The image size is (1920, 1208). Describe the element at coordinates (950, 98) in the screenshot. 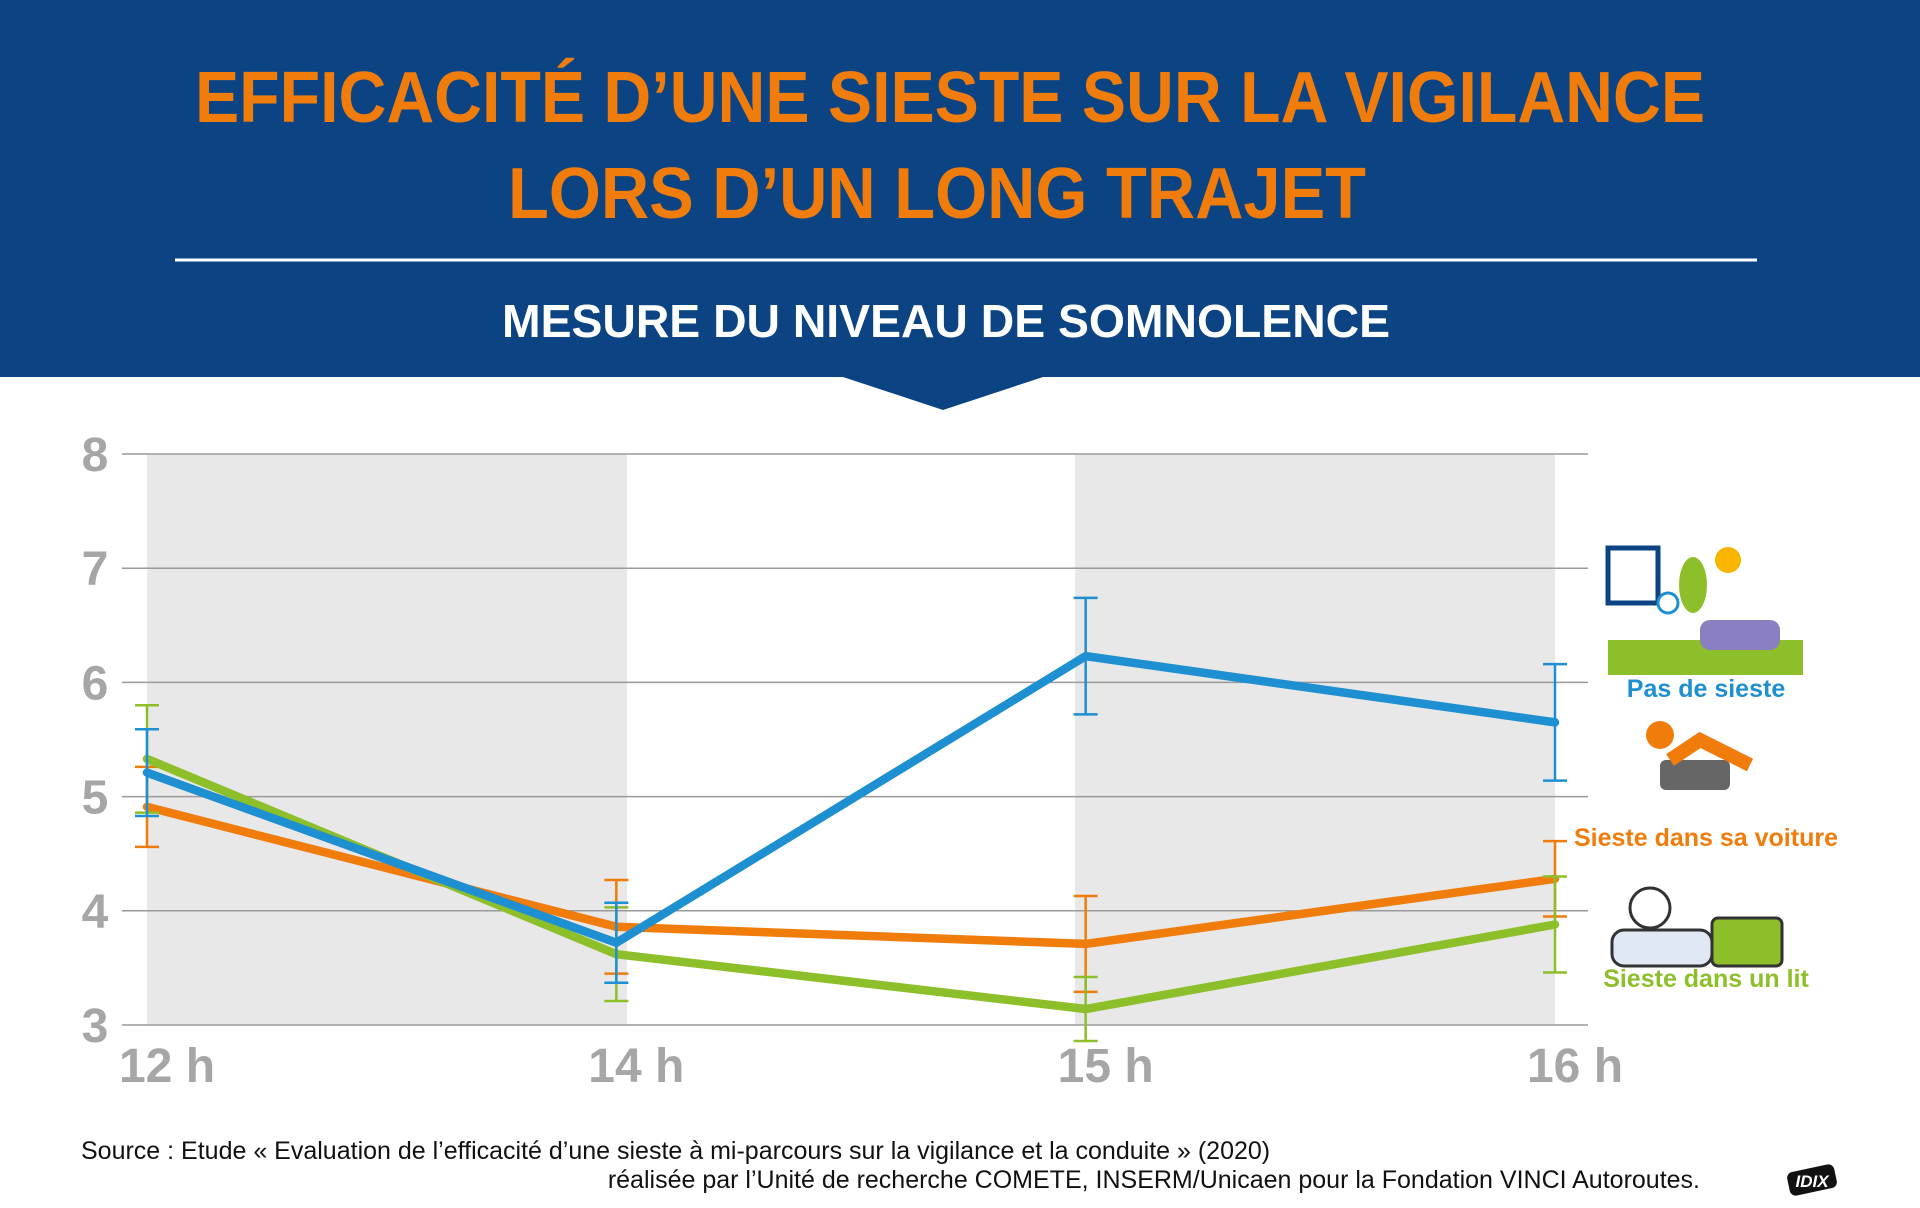

I see `chart-title: EFFICACITÉ D’UNE SIESTE SUR LA VIGILANCE` at that location.